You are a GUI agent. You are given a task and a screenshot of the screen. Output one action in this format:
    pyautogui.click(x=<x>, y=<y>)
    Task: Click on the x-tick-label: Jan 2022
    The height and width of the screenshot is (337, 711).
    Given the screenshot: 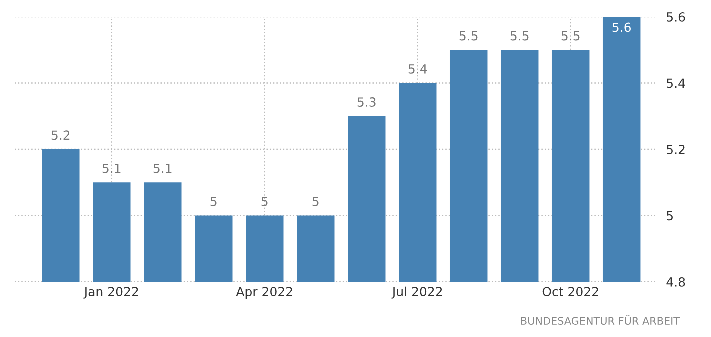 What is the action you would take?
    pyautogui.click(x=111, y=293)
    